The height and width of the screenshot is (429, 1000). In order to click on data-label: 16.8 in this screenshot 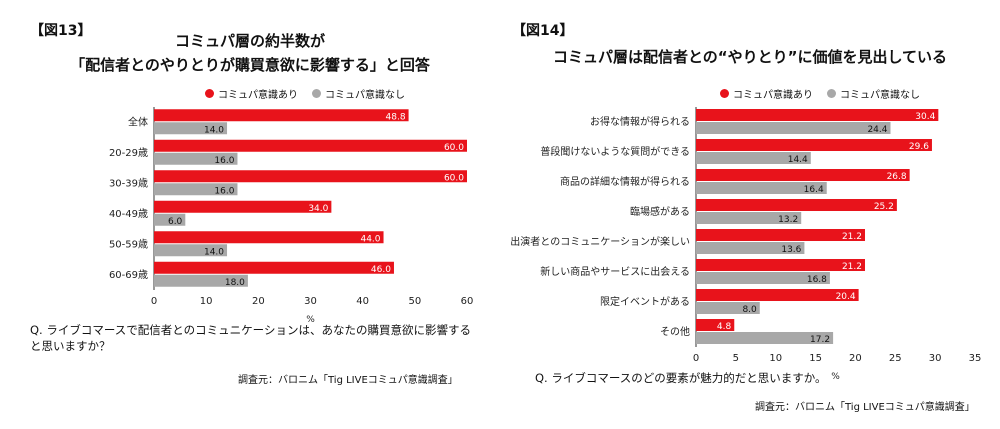, I will do `click(817, 280)`.